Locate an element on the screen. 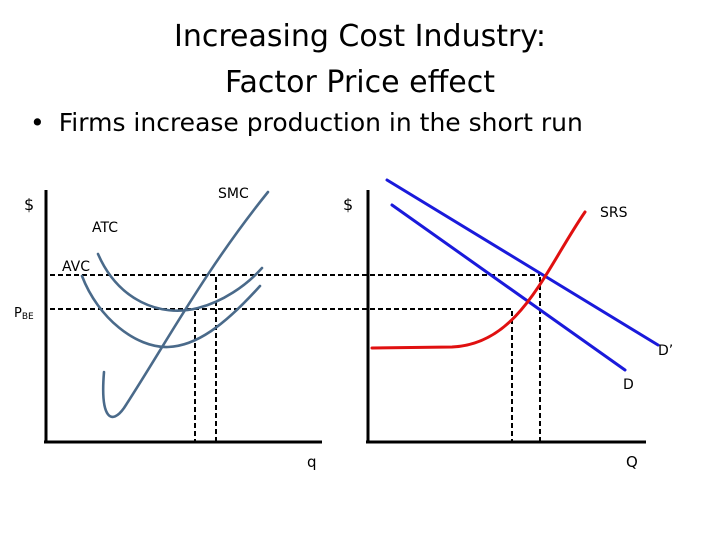 This screenshot has height=540, width=720. avc-curve is located at coordinates (171, 311).